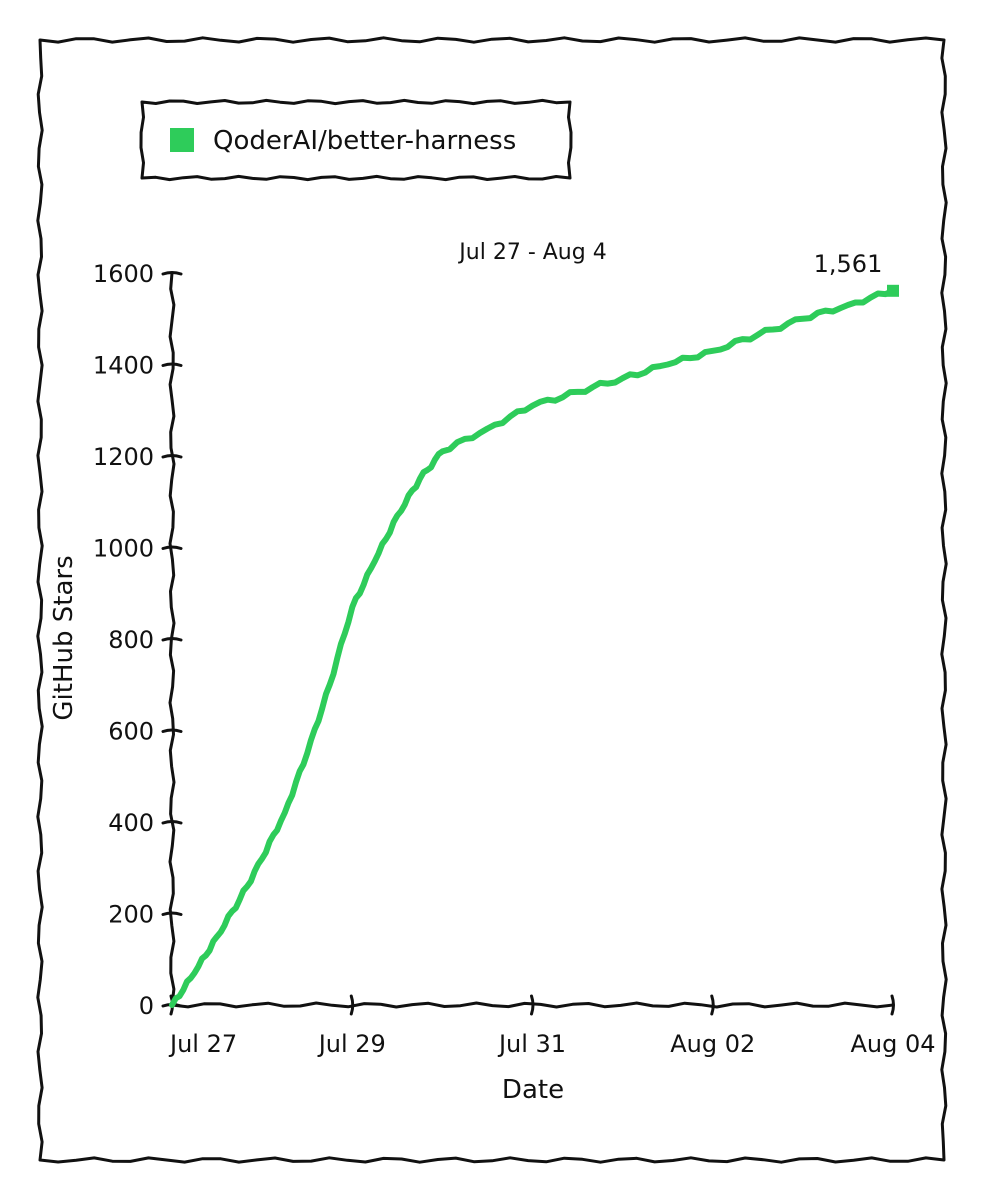  What do you see at coordinates (893, 290) in the screenshot?
I see `series-end-marker` at bounding box center [893, 290].